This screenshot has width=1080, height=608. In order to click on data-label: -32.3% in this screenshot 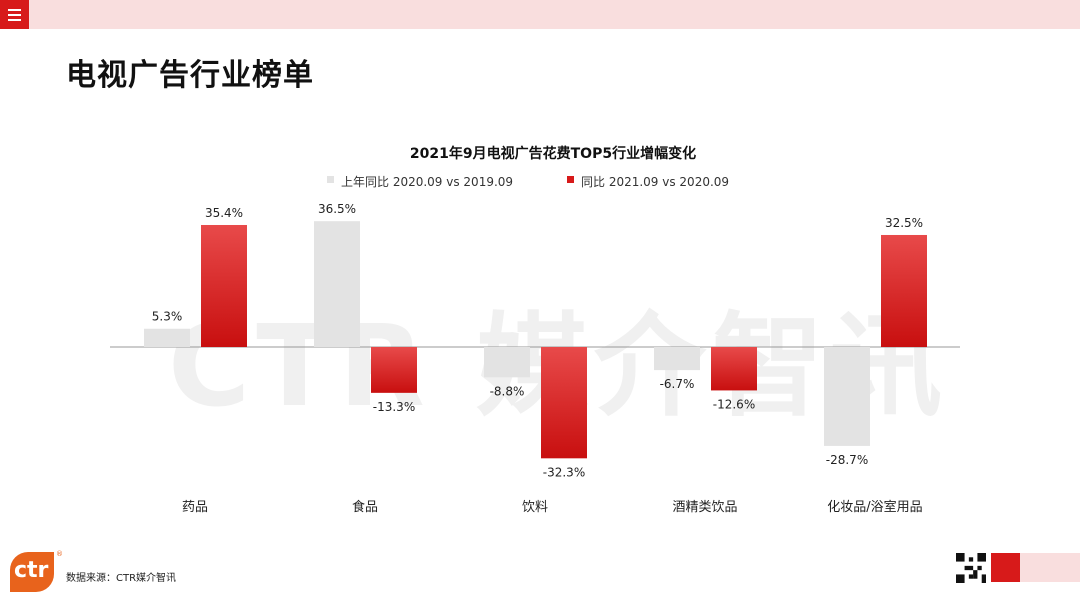, I will do `click(564, 472)`.